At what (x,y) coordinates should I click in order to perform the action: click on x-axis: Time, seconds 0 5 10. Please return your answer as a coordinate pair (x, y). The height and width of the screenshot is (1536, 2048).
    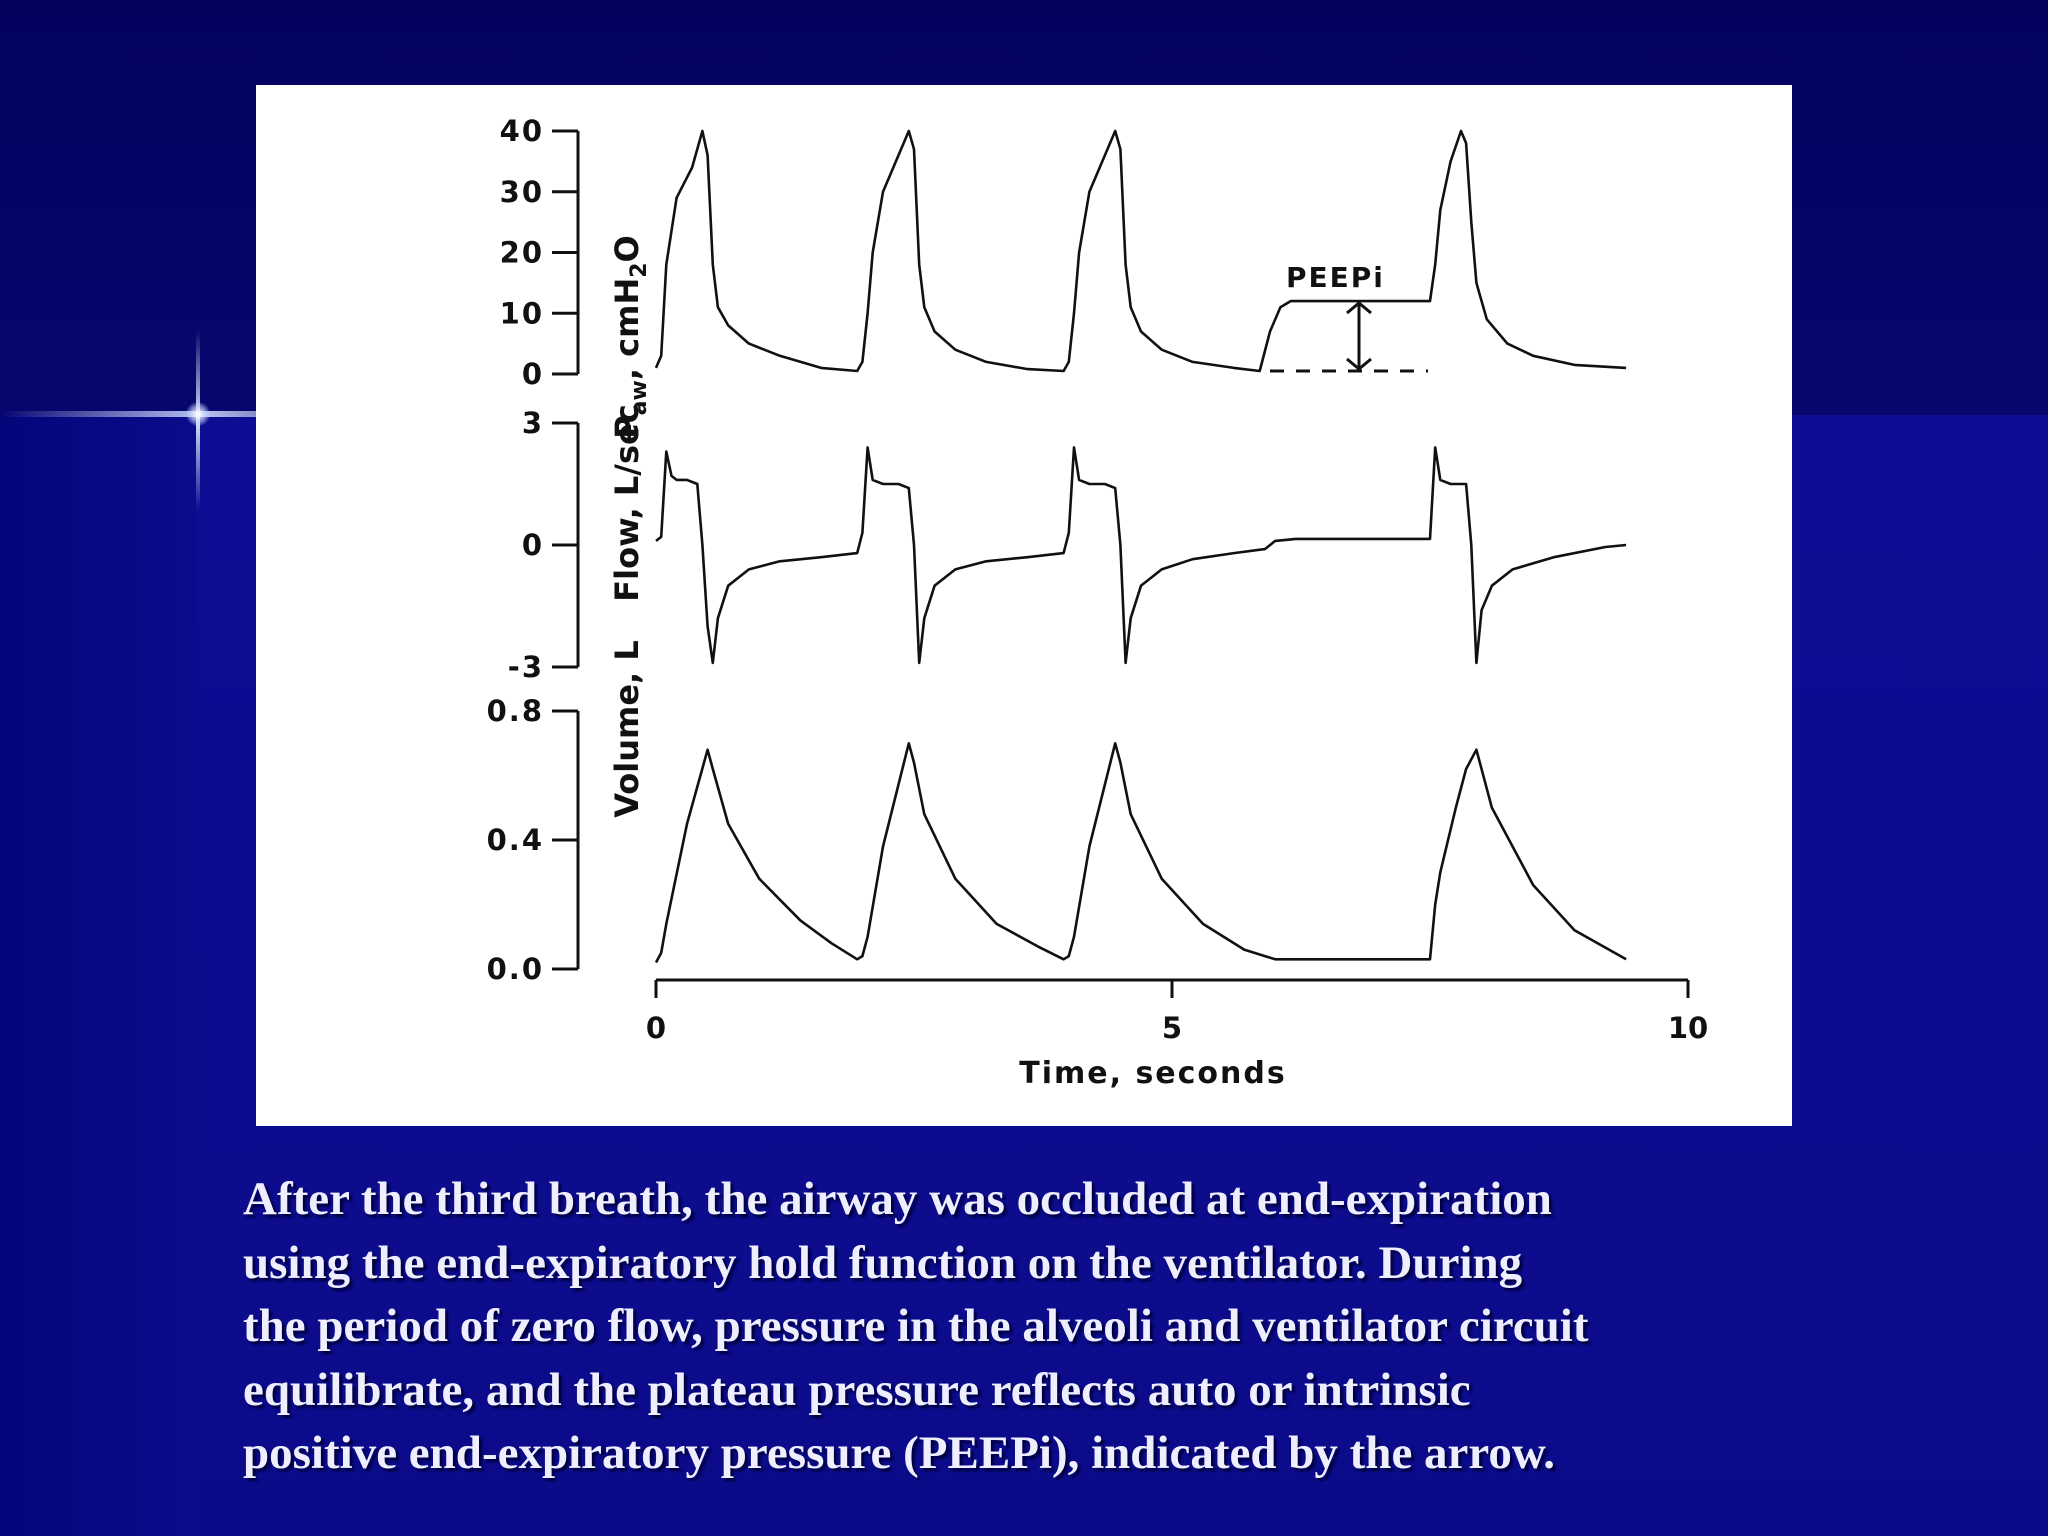
    Looking at the image, I should click on (1177, 1034).